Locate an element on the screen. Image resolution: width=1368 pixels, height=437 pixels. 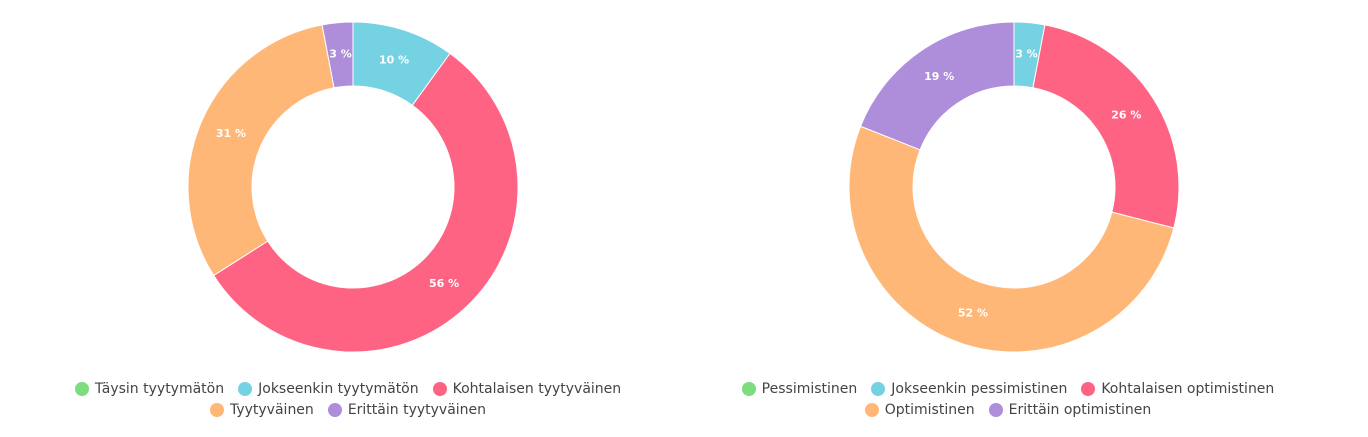
legend-item: Optimistinen is located at coordinates (919, 409).